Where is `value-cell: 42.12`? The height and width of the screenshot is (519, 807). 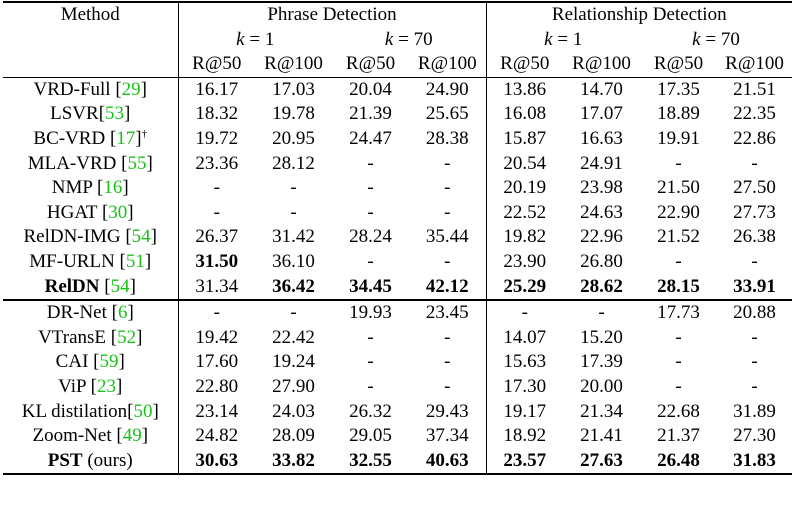
value-cell: 42.12 is located at coordinates (447, 286).